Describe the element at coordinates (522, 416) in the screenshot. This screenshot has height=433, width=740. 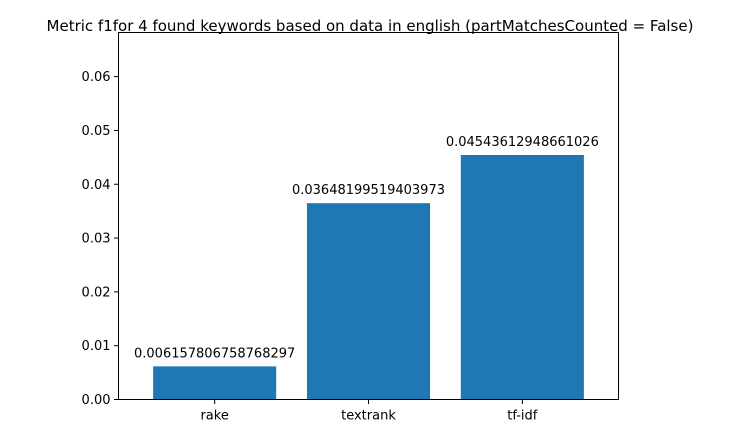
I see `x-tick-label-tf-idf: tf-idf` at that location.